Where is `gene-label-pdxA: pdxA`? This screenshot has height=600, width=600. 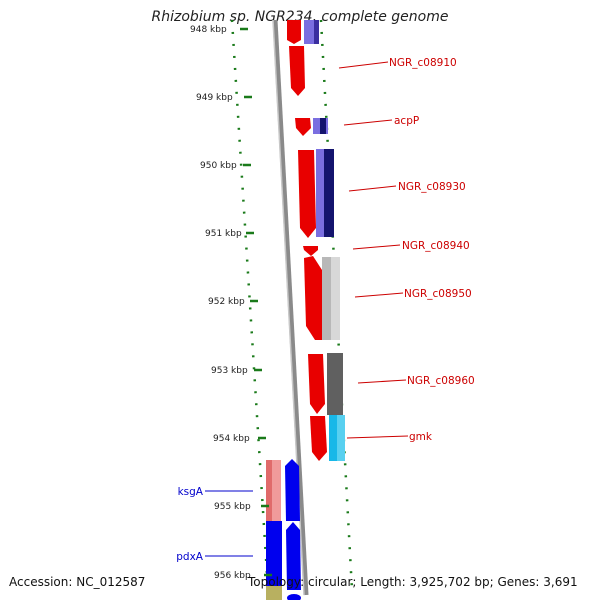 gene-label-pdxA: pdxA is located at coordinates (190, 557).